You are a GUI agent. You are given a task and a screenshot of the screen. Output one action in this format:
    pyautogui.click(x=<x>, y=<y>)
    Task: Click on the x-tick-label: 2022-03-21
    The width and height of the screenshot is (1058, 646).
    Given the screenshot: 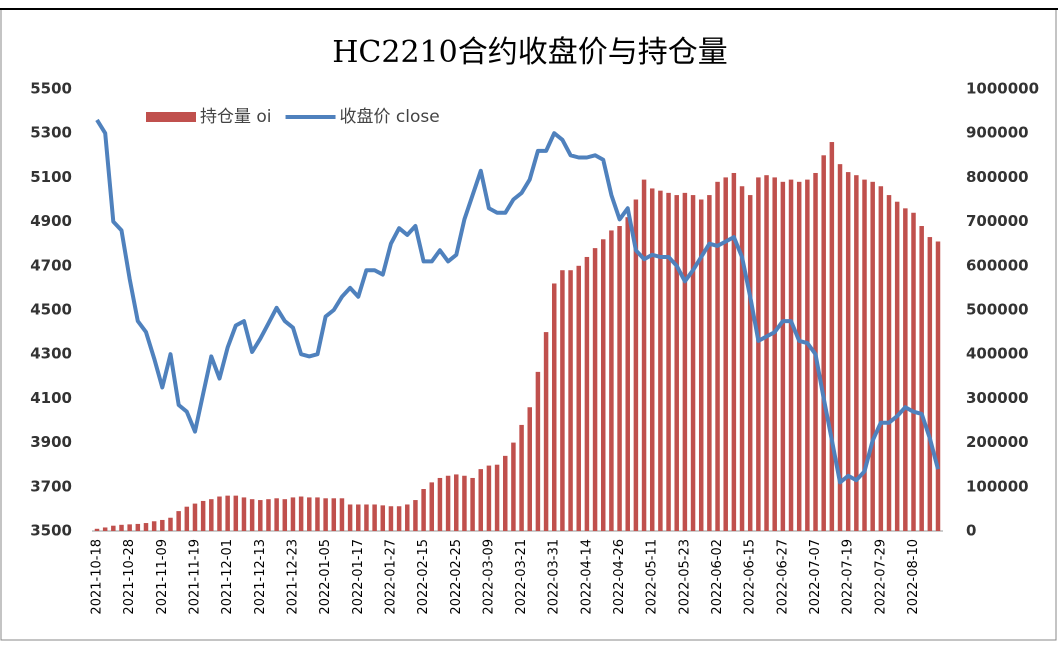 What is the action you would take?
    pyautogui.click(x=521, y=577)
    